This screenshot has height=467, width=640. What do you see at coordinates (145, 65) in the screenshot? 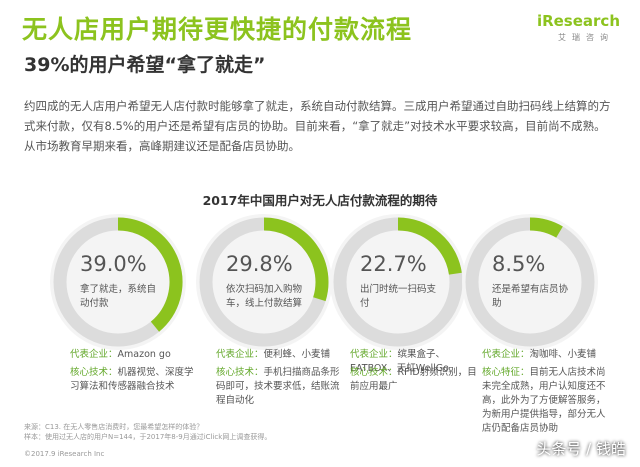
I see `subtitle: 39%的用户希望“拿了就走”` at bounding box center [145, 65].